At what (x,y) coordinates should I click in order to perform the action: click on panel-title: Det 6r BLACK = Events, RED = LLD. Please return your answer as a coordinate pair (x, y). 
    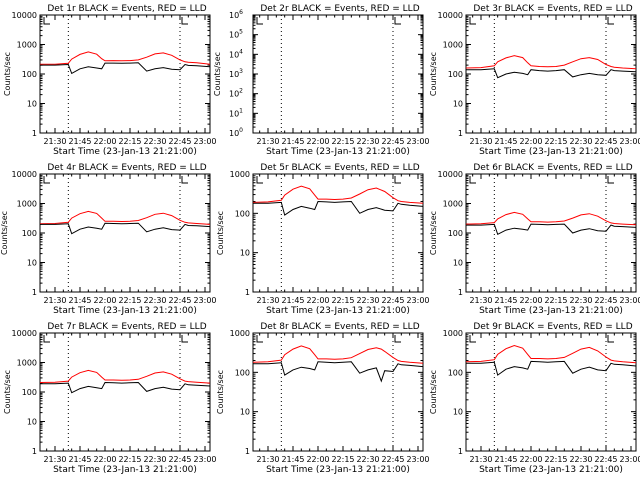
    Looking at the image, I should click on (552, 168).